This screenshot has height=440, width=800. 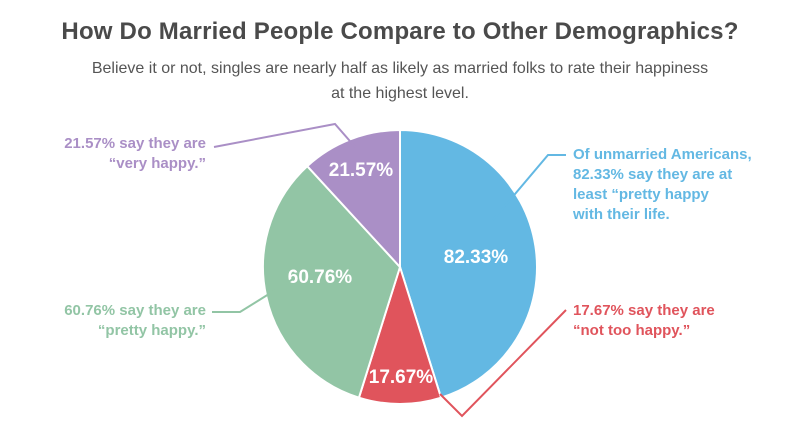 What do you see at coordinates (401, 377) in the screenshot?
I see `slice-data-label: 17.67%` at bounding box center [401, 377].